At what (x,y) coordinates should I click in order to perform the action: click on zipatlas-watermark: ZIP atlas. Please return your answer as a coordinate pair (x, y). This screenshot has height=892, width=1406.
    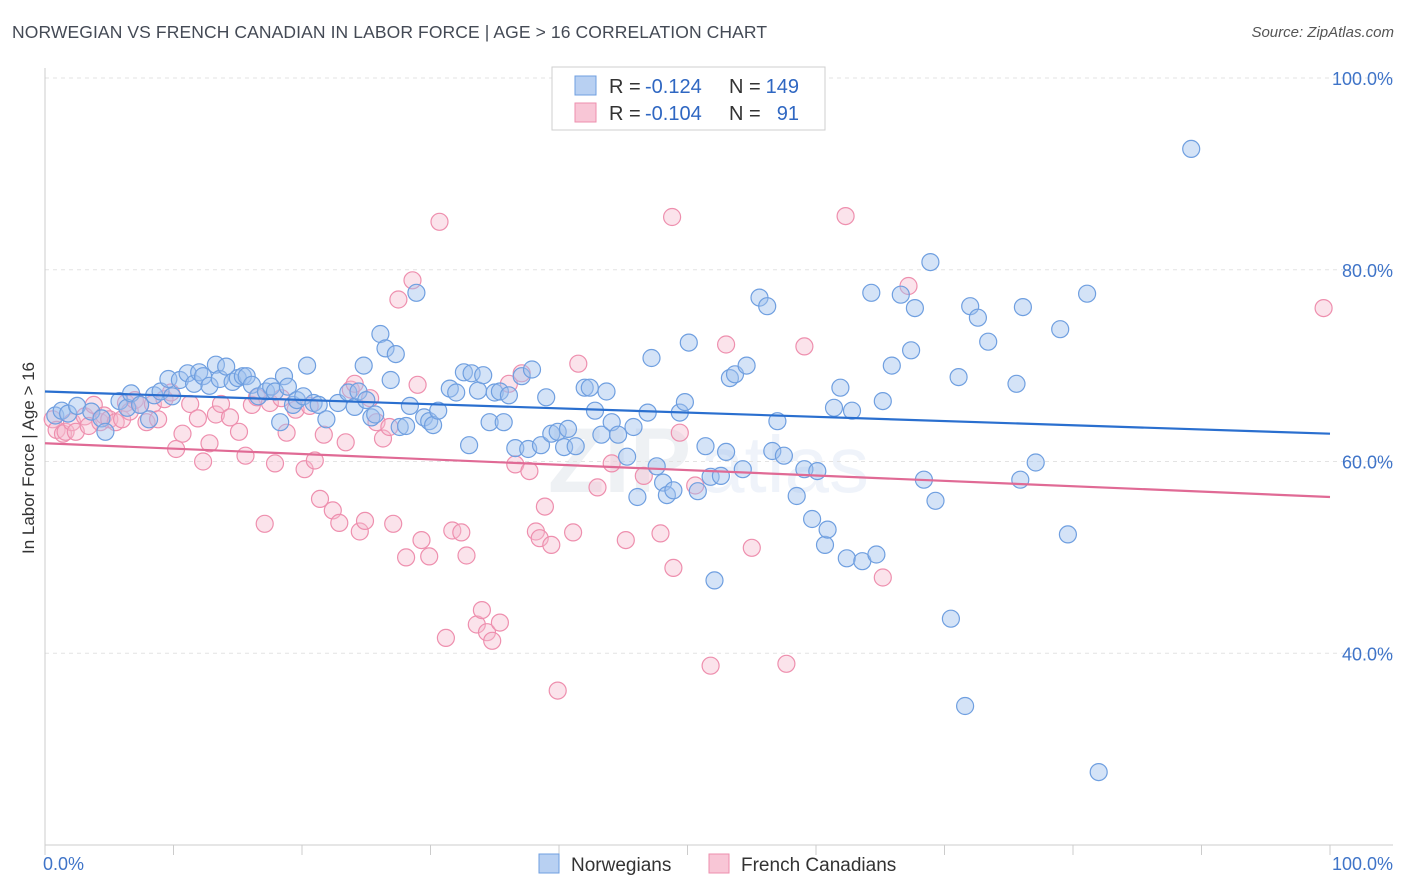
    Looking at the image, I should click on (708, 461).